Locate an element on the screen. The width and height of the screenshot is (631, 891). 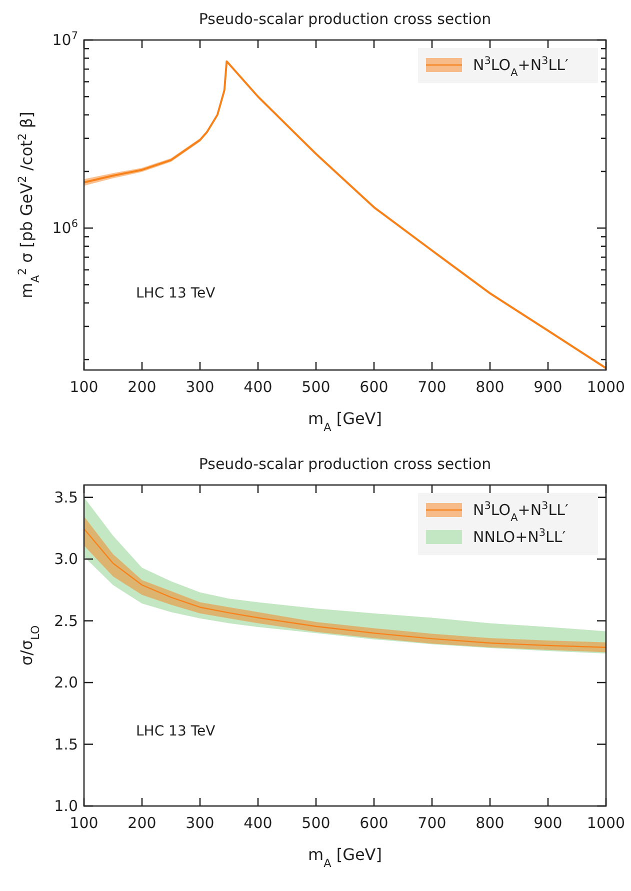
y-tick-label: 1.0 is located at coordinates (66, 806).